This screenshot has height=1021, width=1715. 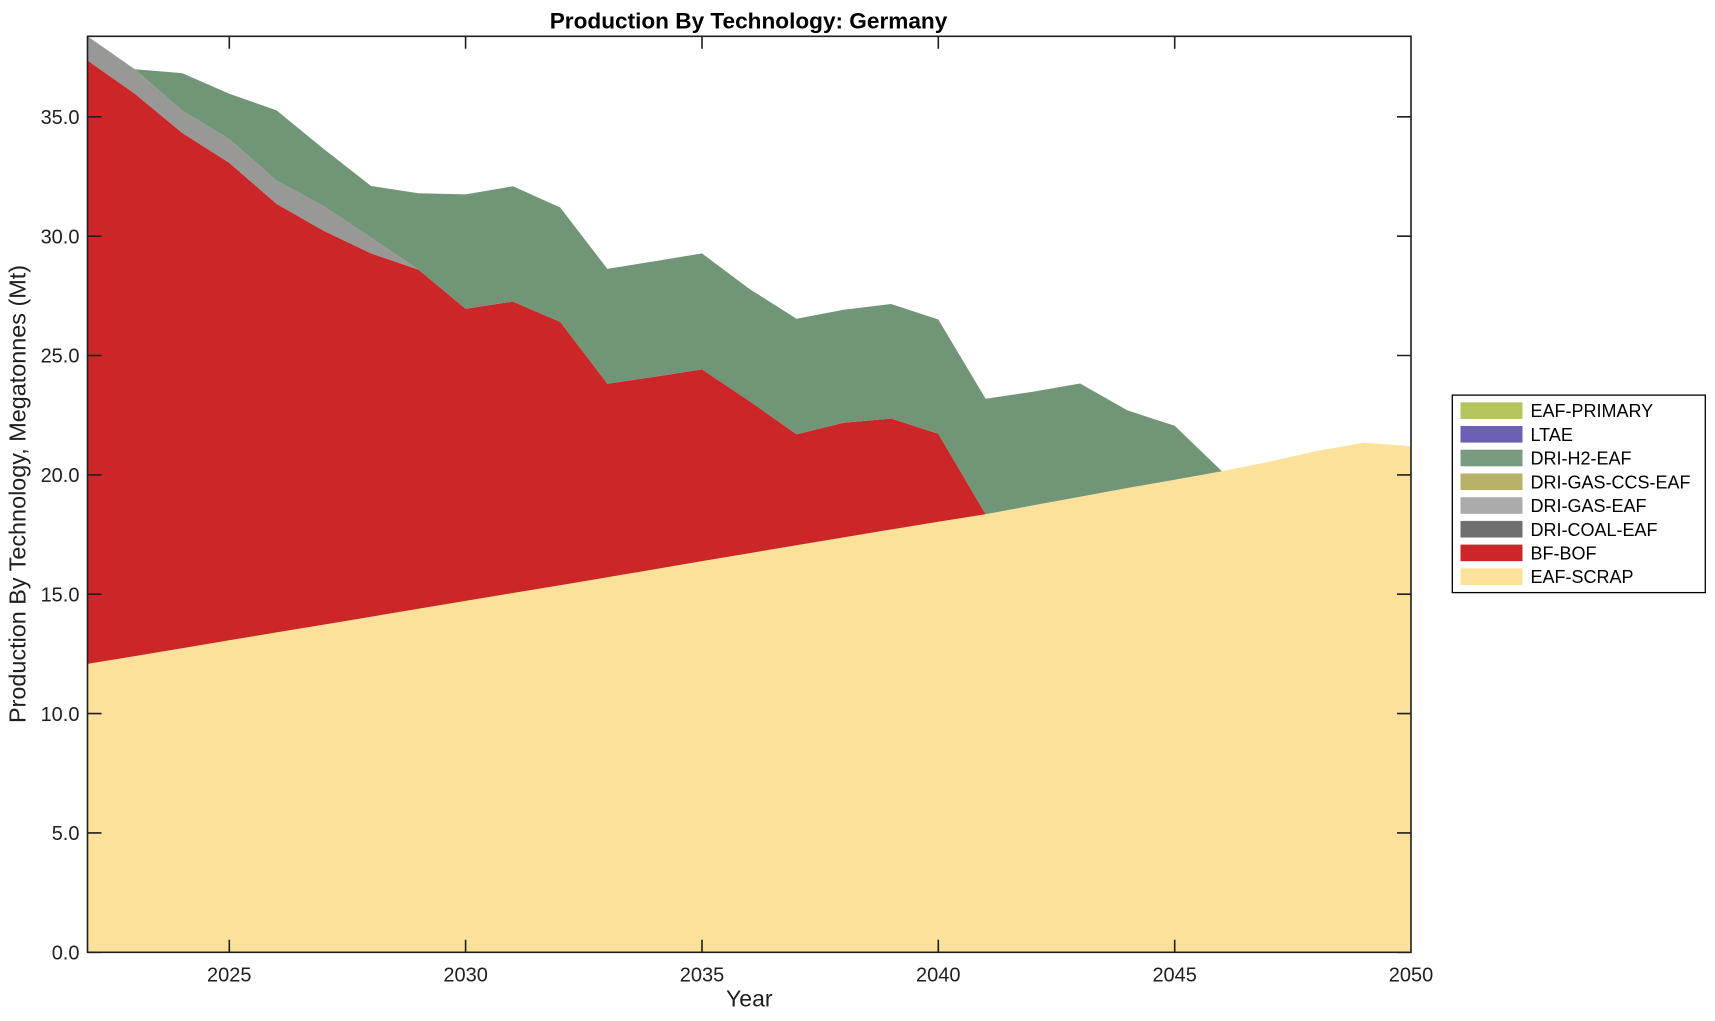 What do you see at coordinates (1564, 554) in the screenshot?
I see `svg-text: BF-BOF` at bounding box center [1564, 554].